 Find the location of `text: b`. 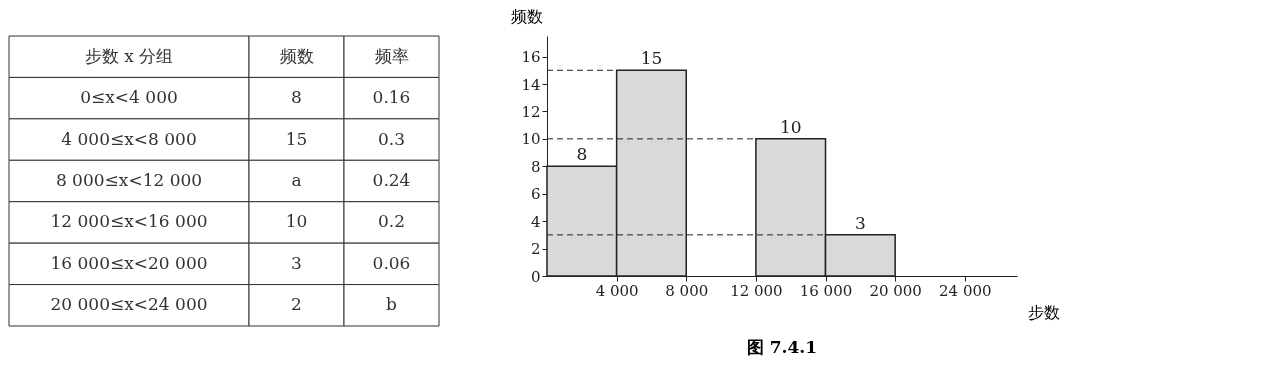

text: b is located at coordinates (392, 304).